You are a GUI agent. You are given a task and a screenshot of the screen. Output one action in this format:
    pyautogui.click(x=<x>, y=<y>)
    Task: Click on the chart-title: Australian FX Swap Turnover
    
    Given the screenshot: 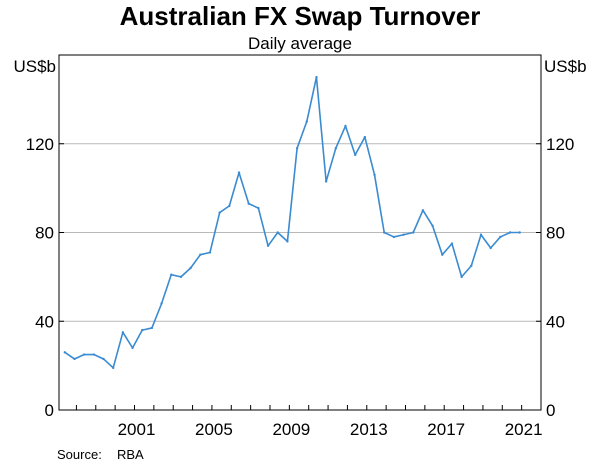 What is the action you would take?
    pyautogui.click(x=300, y=16)
    